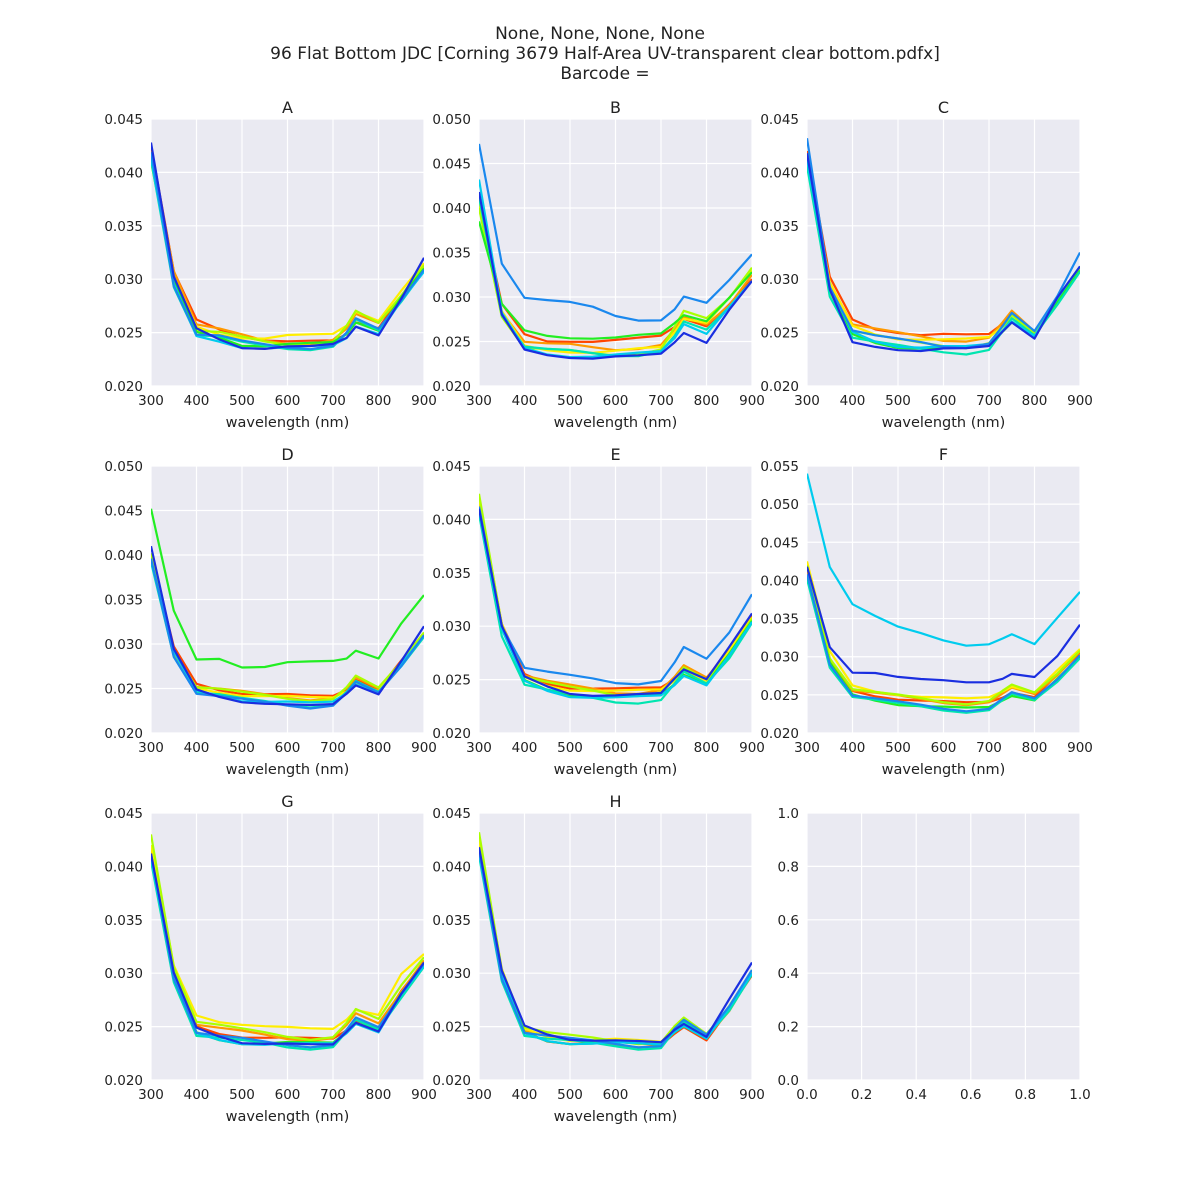 This screenshot has height=1200, width=1200. I want to click on x-tick-label: 1.0, so click(1079, 1095).